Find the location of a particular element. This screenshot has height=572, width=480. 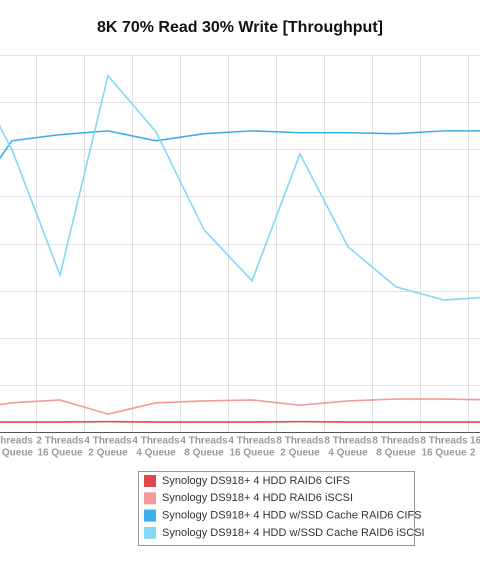

legend-label: Synology DS918+ 4 HDD RAID6 iSCSI is located at coordinates (257, 498).